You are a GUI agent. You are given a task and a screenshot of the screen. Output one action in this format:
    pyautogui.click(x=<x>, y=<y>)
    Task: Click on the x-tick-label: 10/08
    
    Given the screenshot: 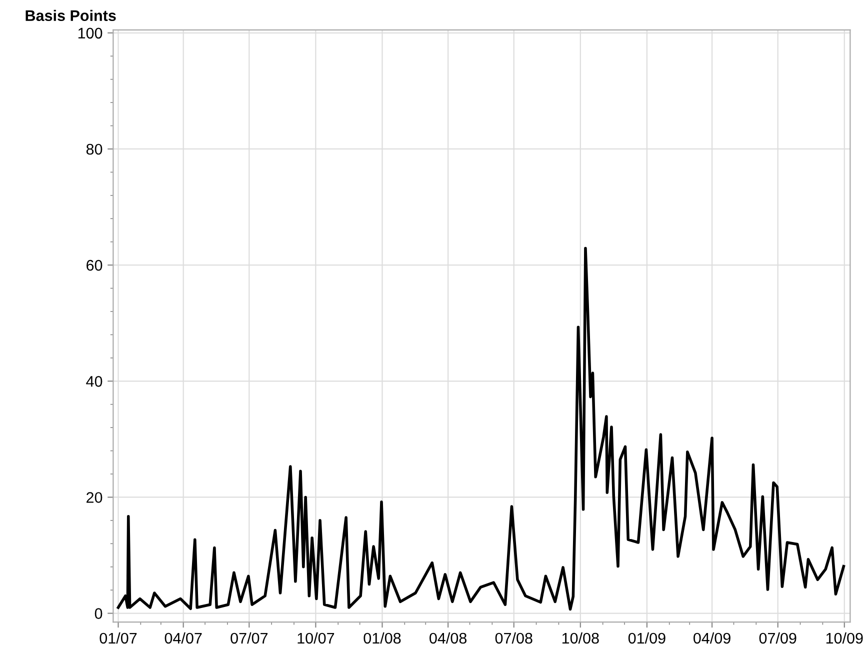 What is the action you would take?
    pyautogui.click(x=580, y=638)
    